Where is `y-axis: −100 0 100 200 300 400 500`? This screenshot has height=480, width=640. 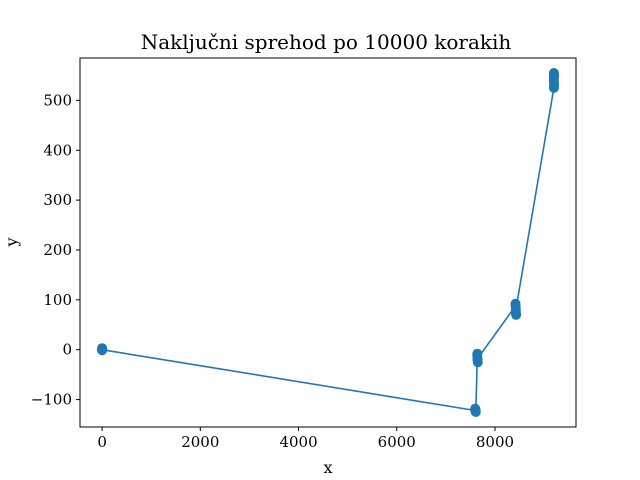
y-axis: −100 0 100 200 300 400 500 is located at coordinates (55, 250).